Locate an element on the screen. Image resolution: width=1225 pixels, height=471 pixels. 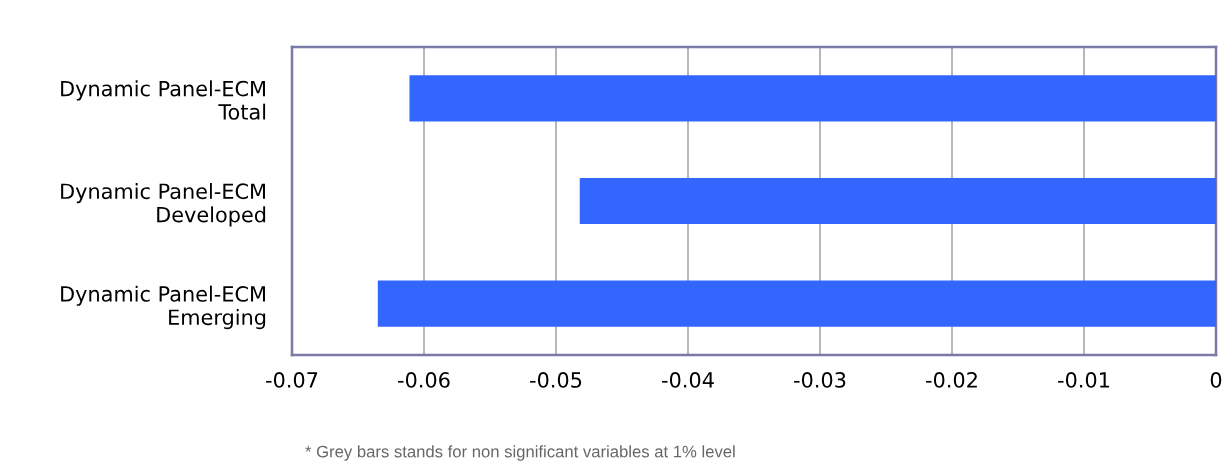
x-tick-label: -0.07 is located at coordinates (292, 380).